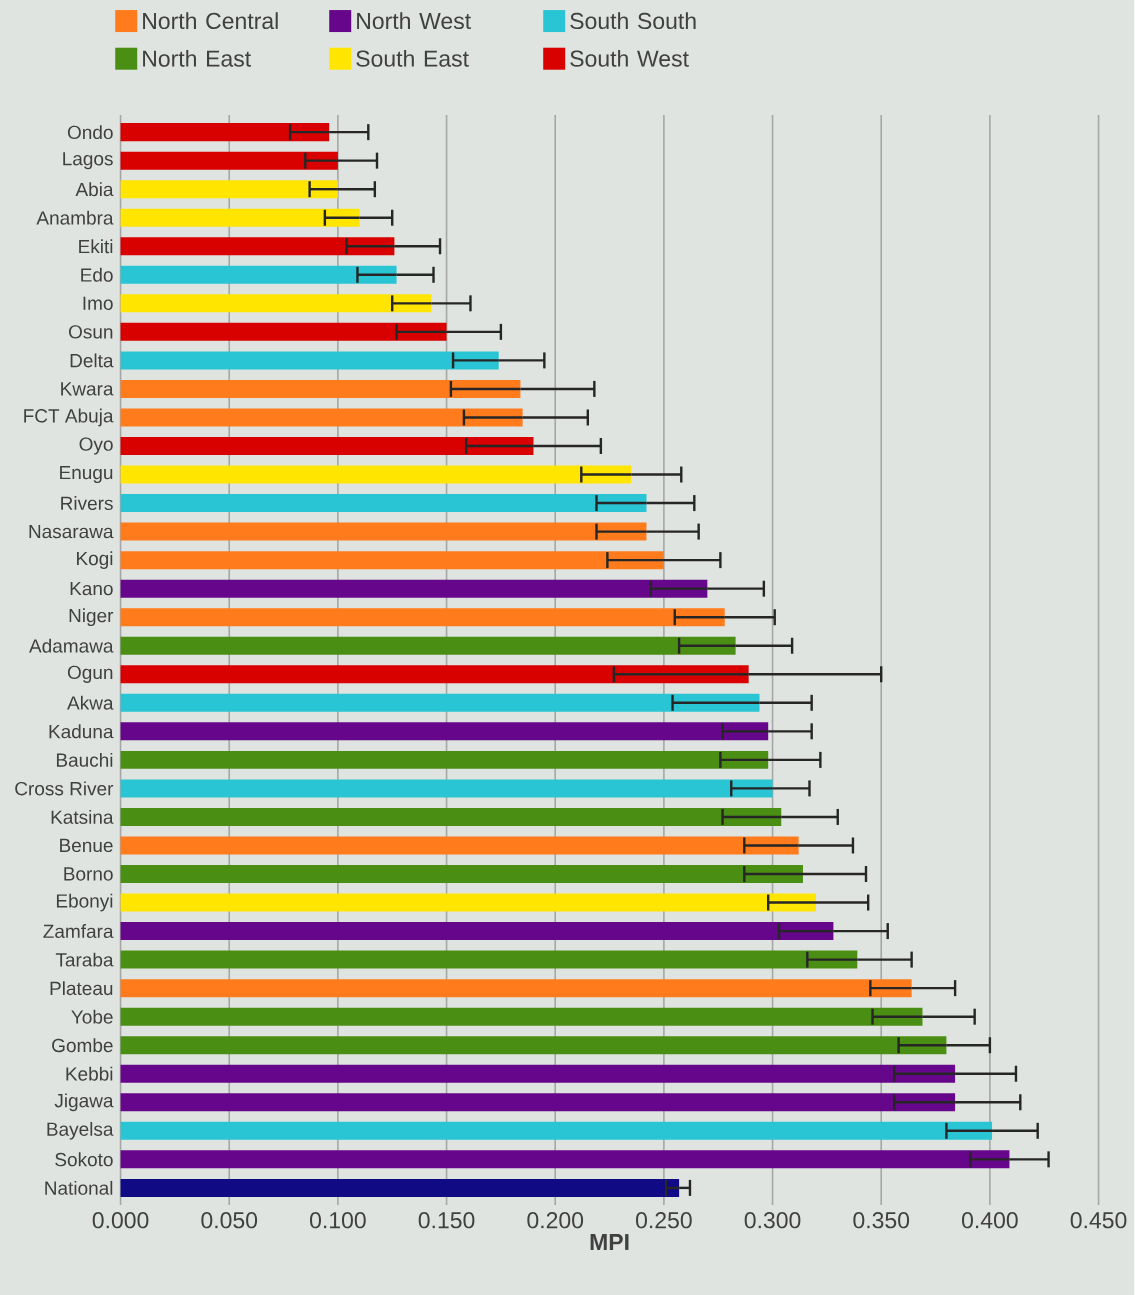 The width and height of the screenshot is (1135, 1295). I want to click on y-tick-label: Nasarawa, so click(71, 531).